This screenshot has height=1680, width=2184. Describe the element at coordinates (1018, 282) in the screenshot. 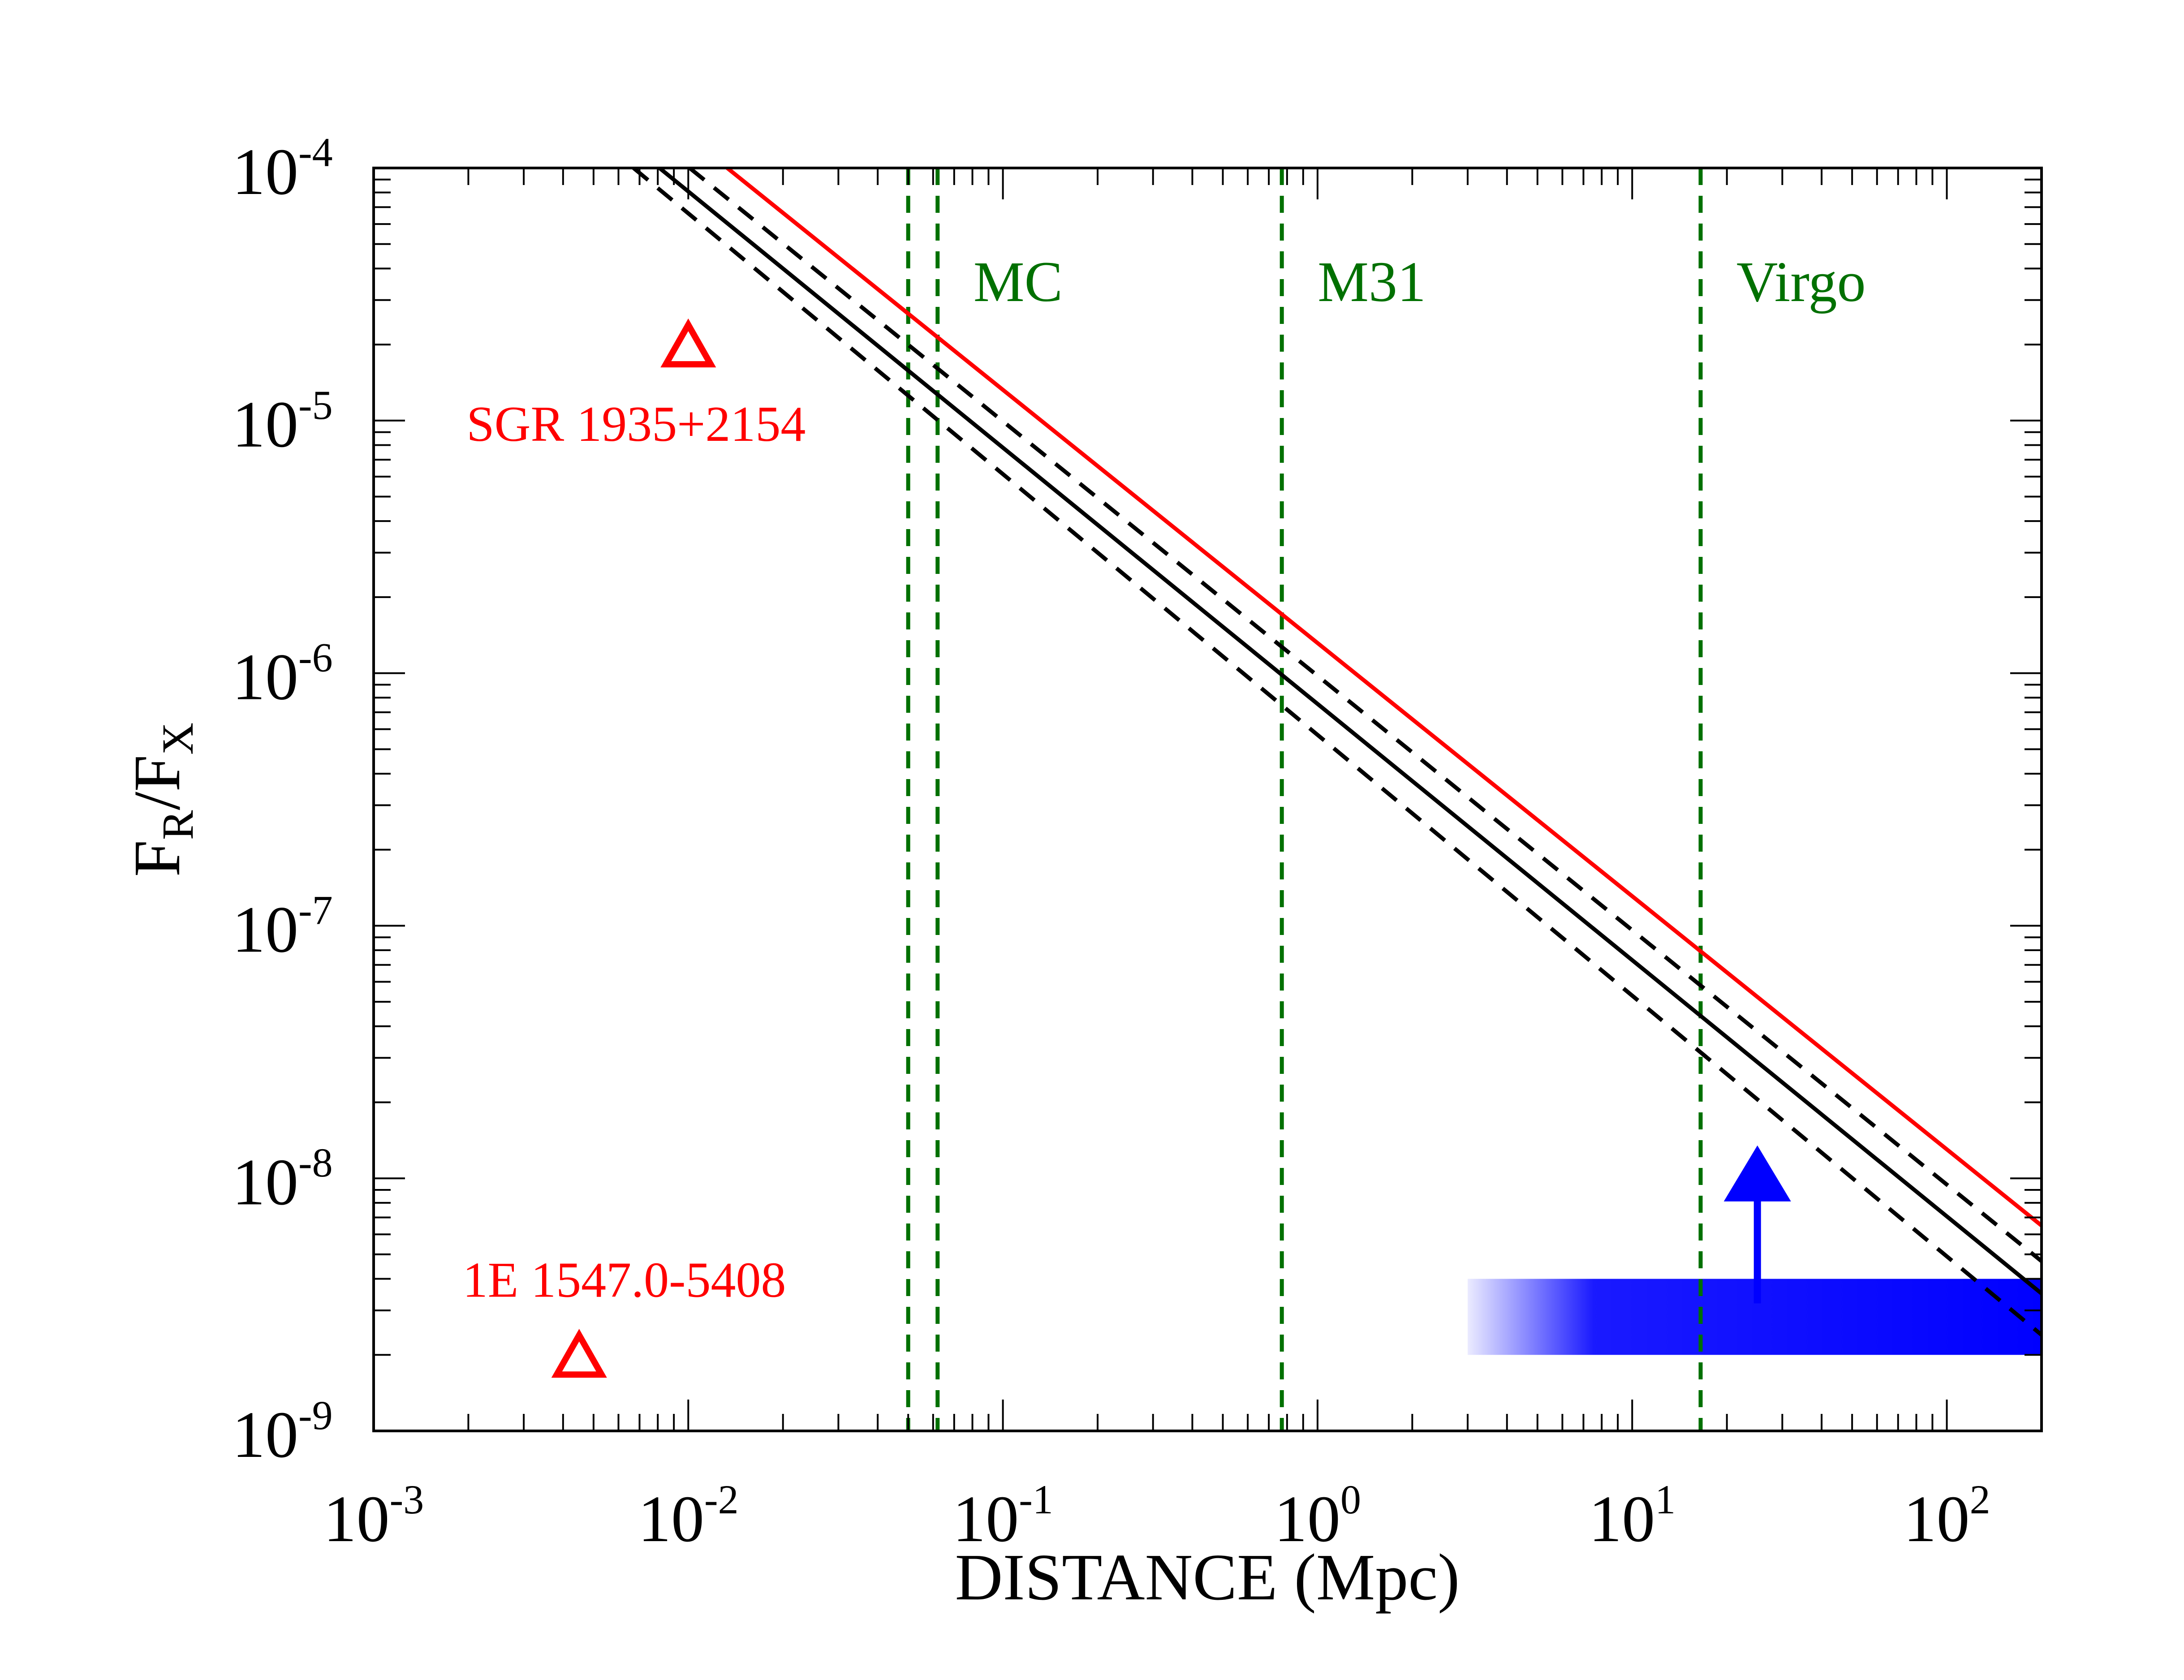

I see `reference-label: MC` at that location.